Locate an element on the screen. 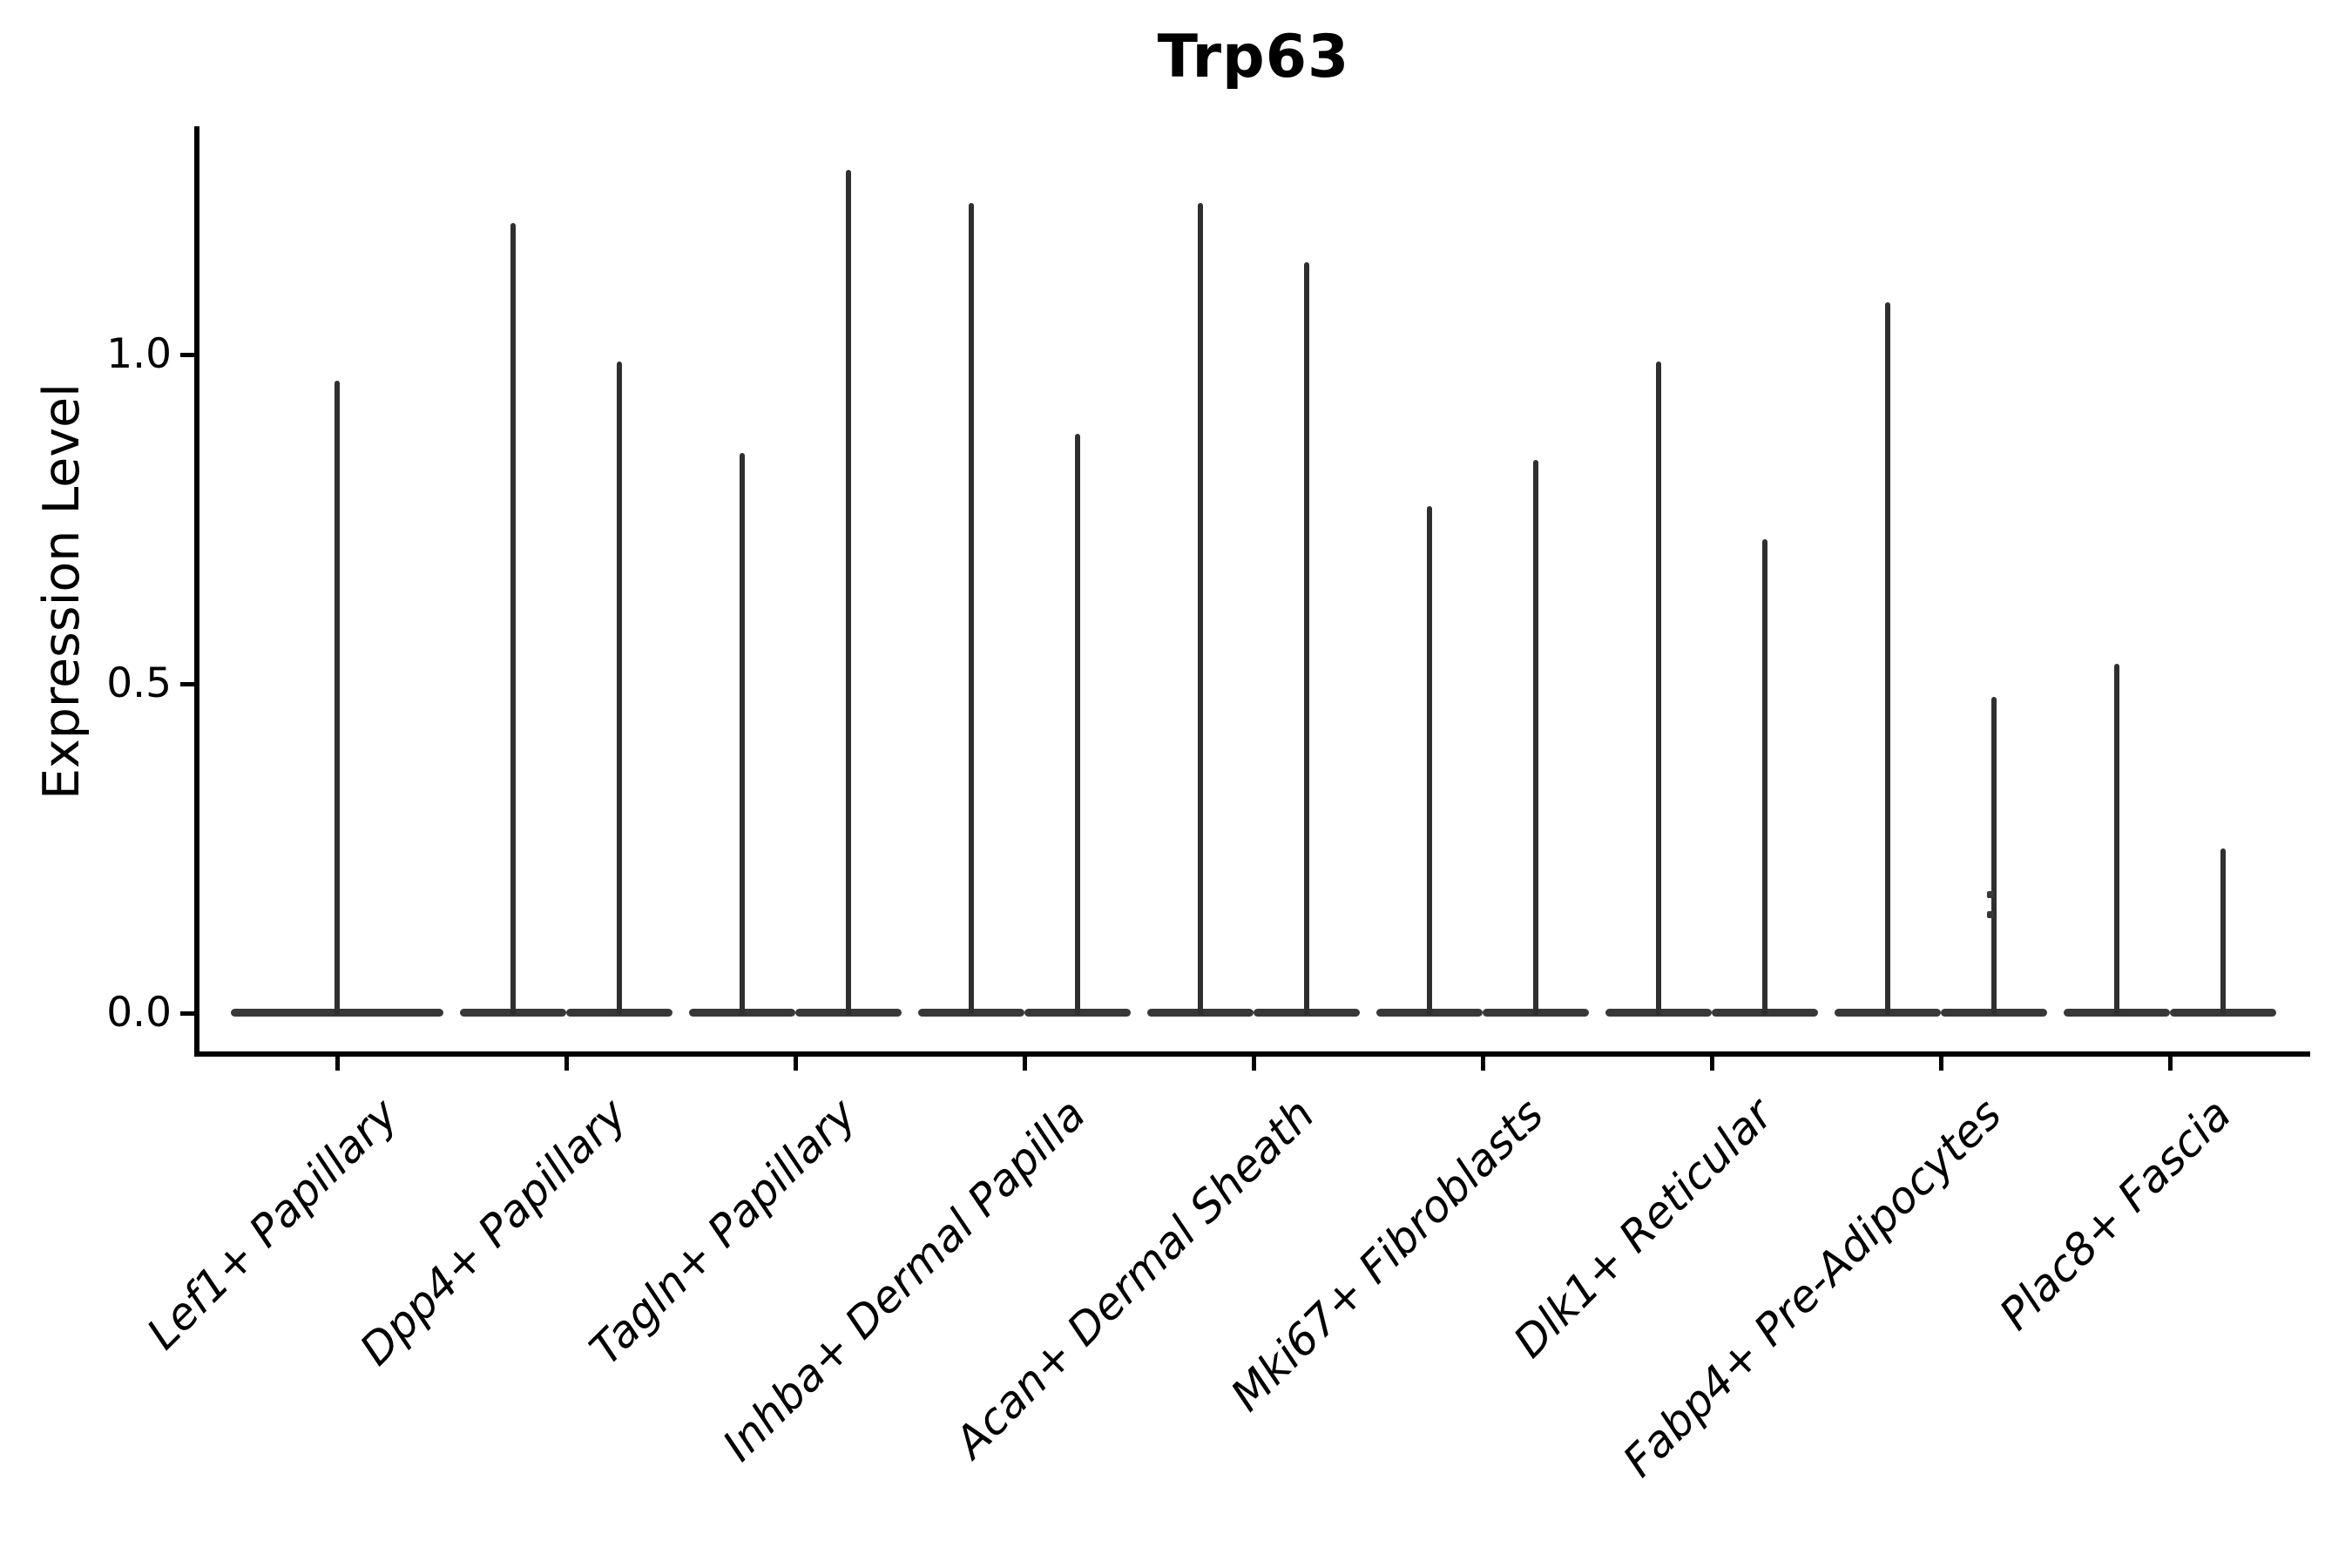 The width and height of the screenshot is (2352, 1568). y-tick-label: 0.0 is located at coordinates (139, 1013).